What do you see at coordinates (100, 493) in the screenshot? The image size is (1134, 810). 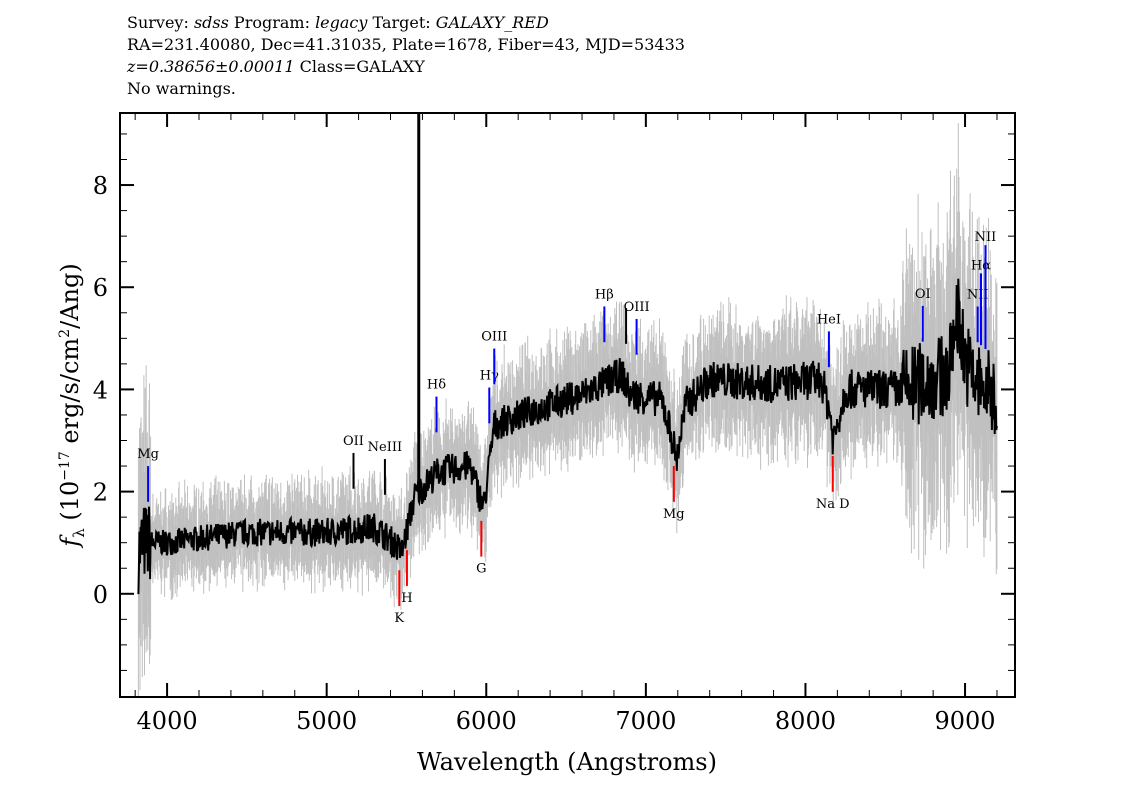 I see `y-tick-label: 2` at bounding box center [100, 493].